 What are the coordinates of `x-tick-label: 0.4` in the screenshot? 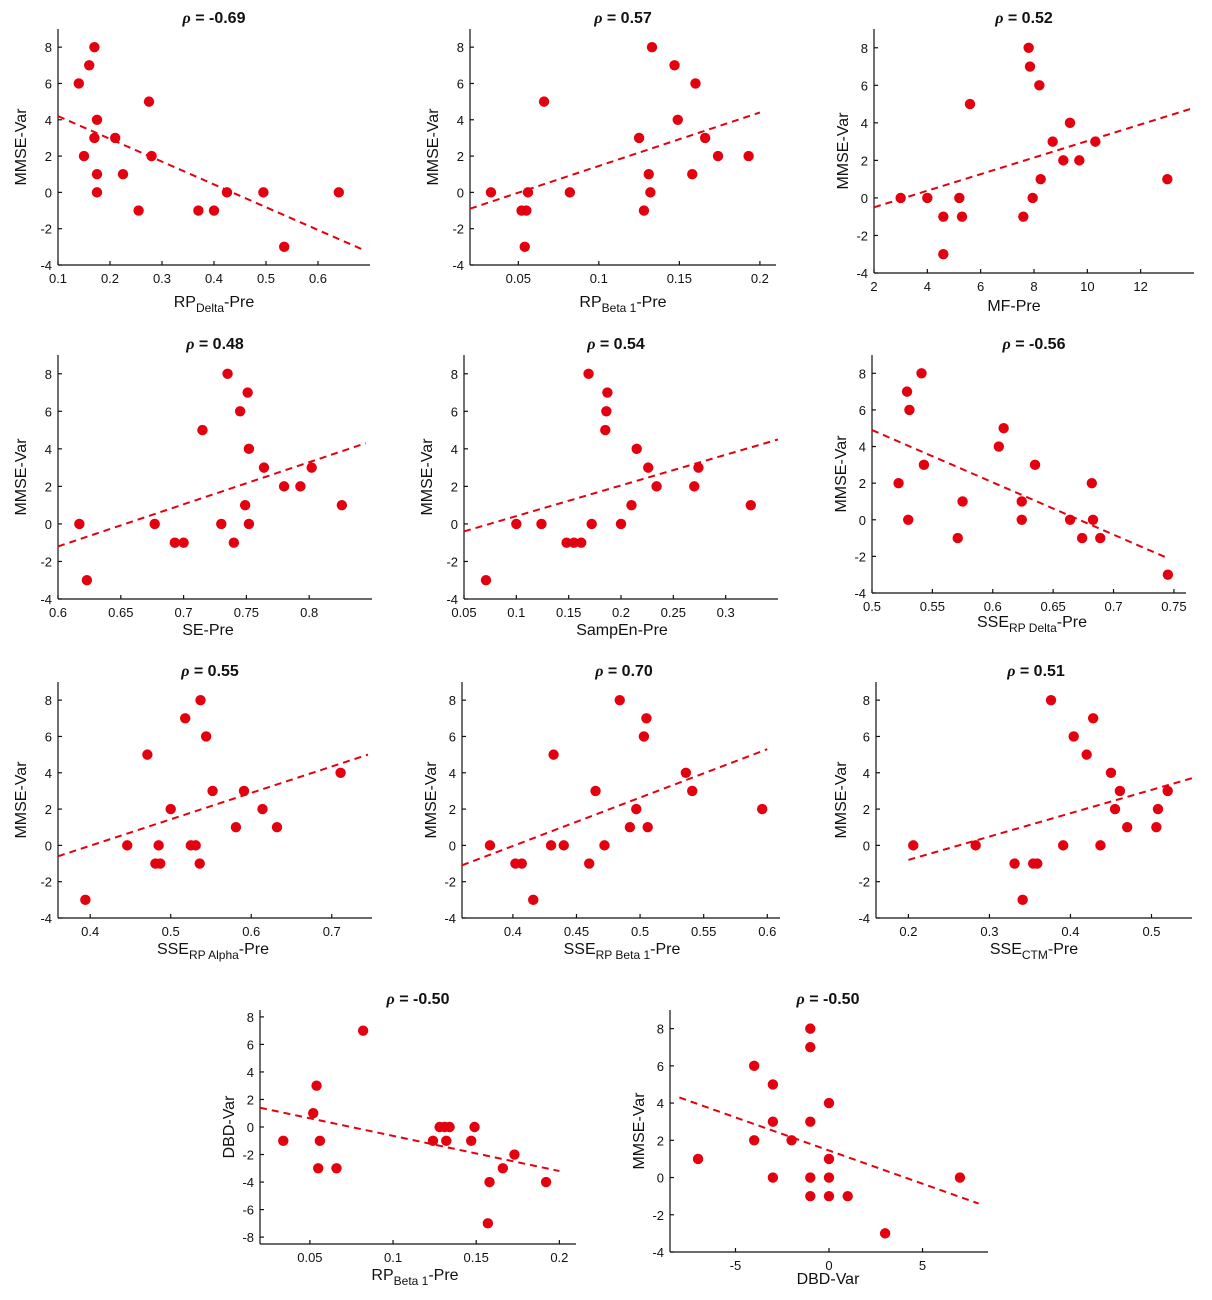 It's located at (214, 278).